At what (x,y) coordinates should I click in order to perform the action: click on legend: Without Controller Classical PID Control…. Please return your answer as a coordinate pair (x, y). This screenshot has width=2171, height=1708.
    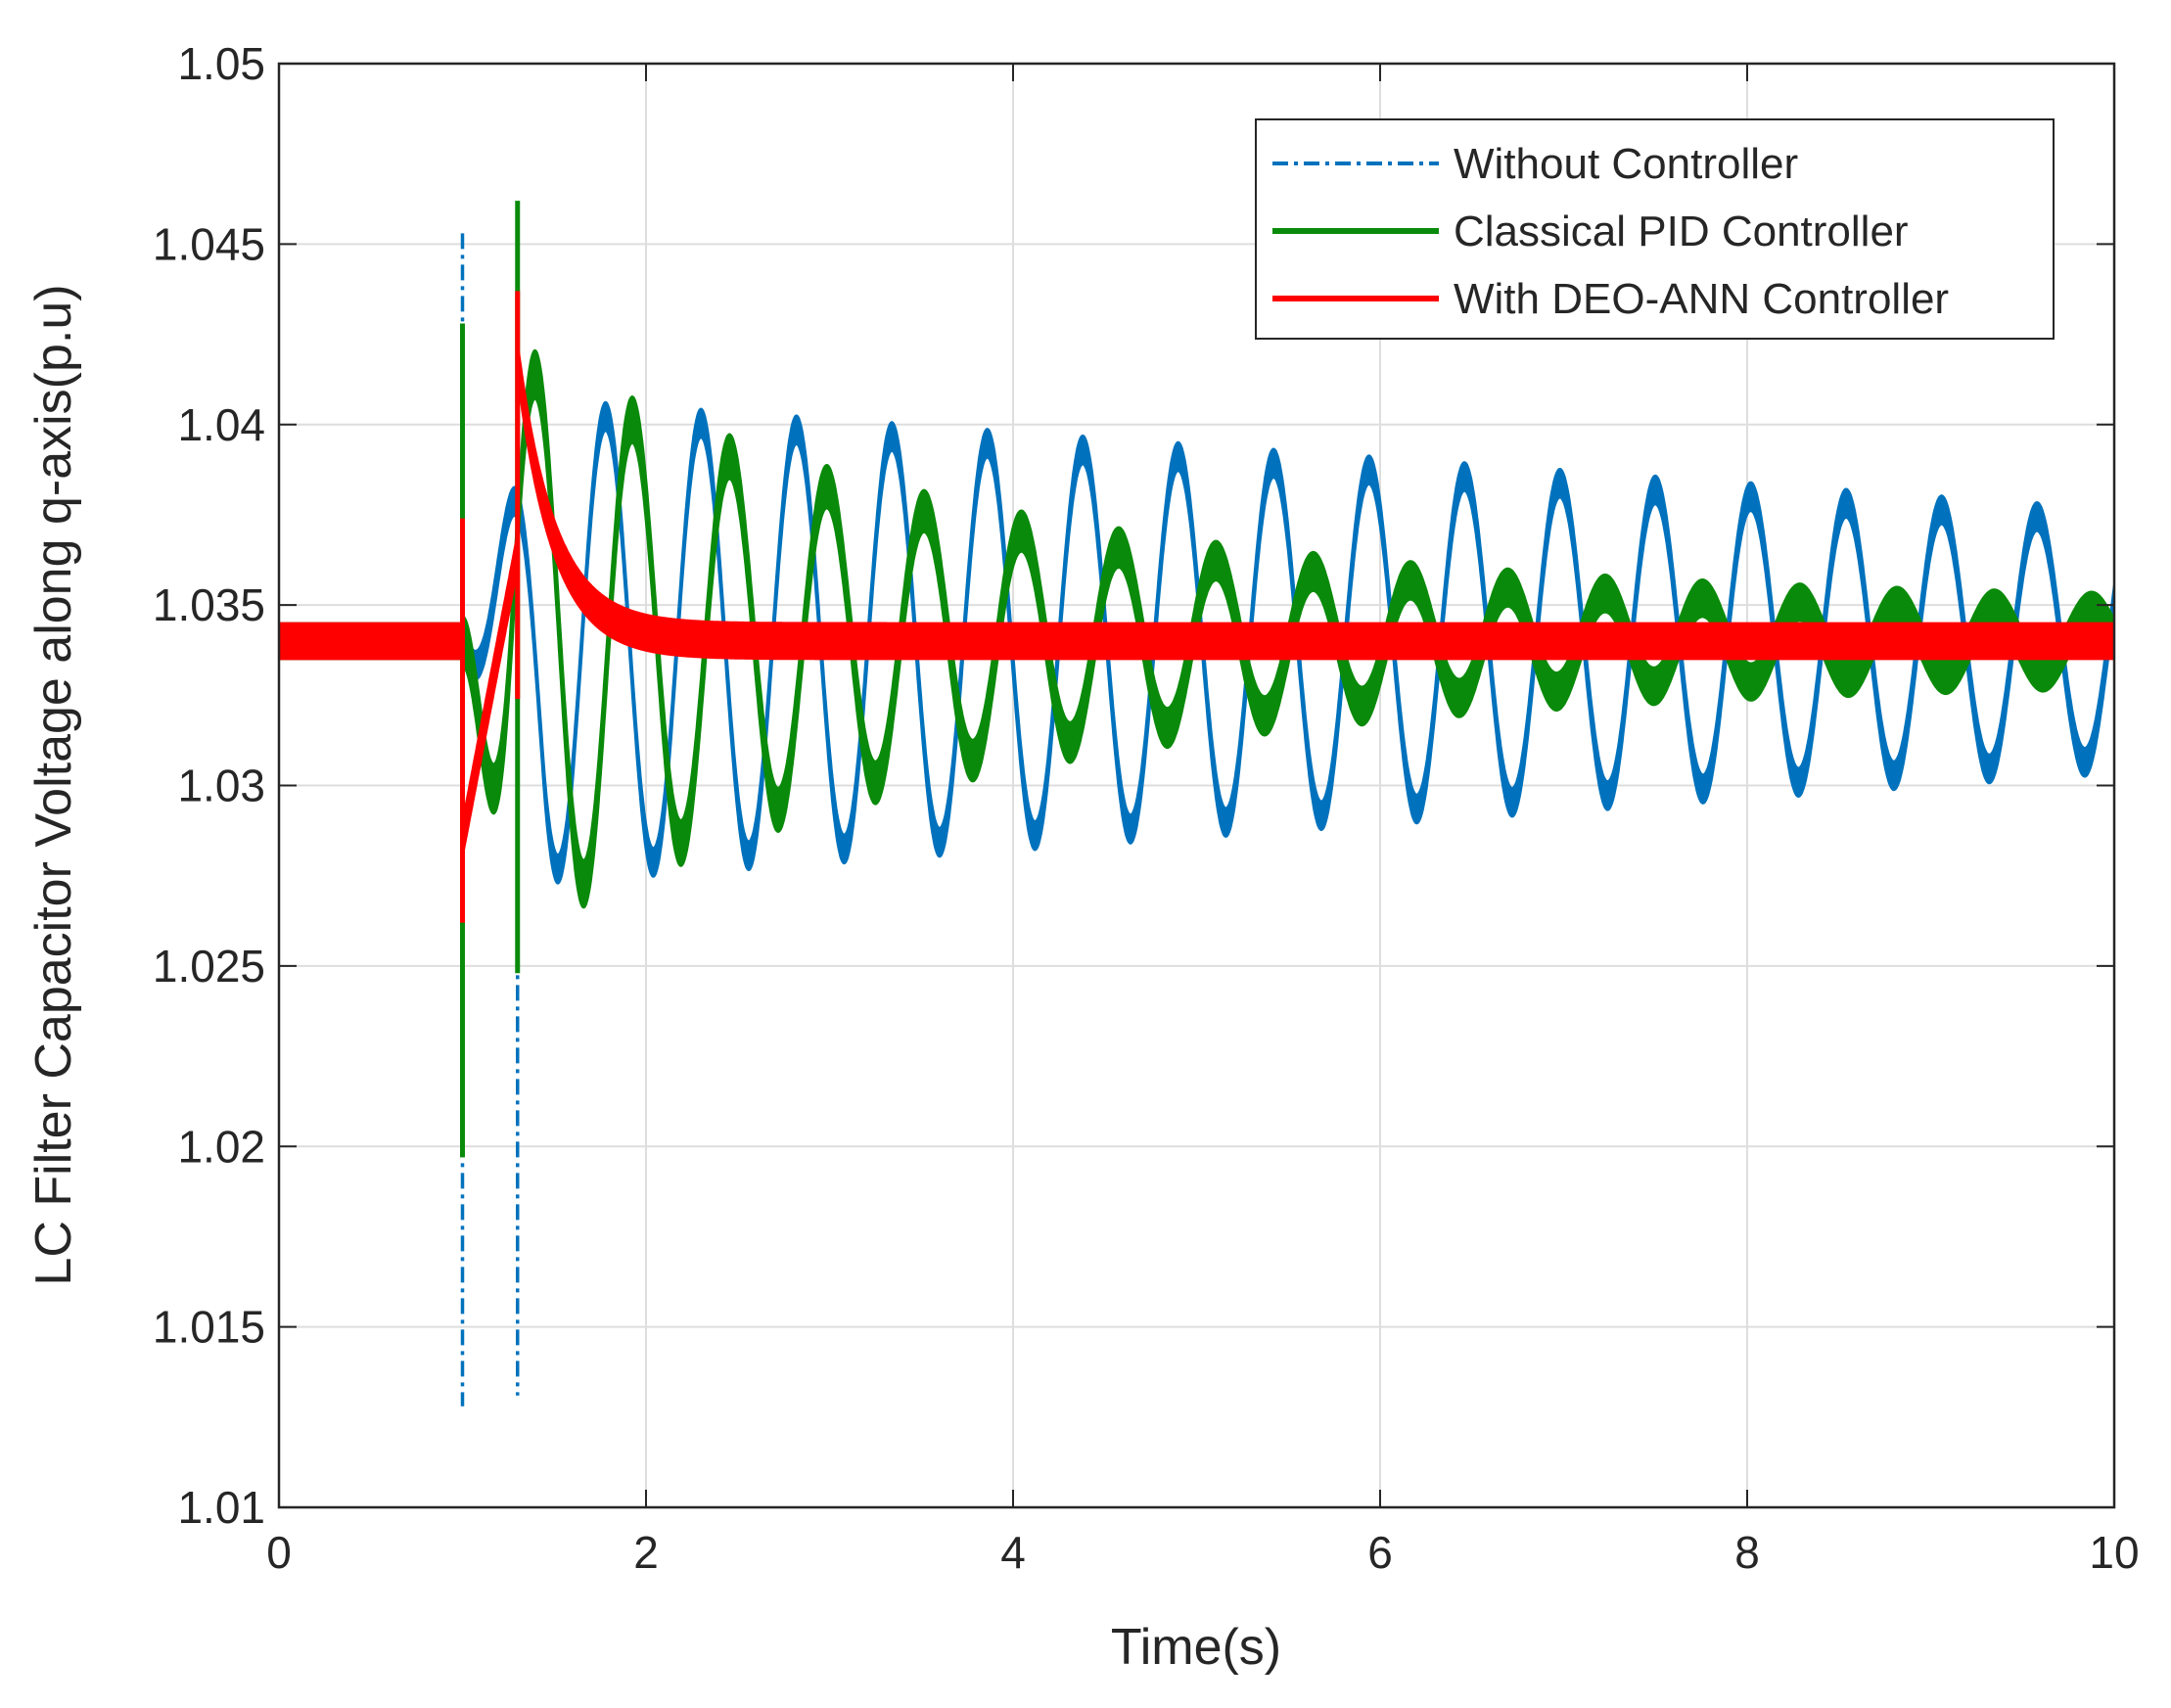
    Looking at the image, I should click on (1655, 229).